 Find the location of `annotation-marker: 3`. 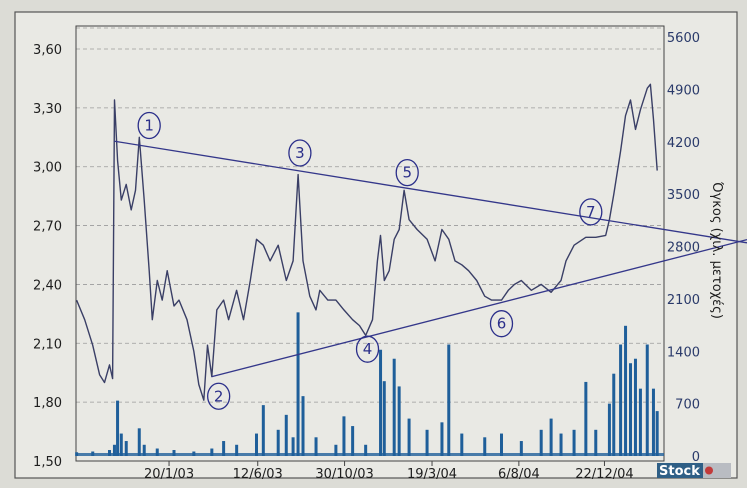

annotation-marker: 3 is located at coordinates (300, 153).